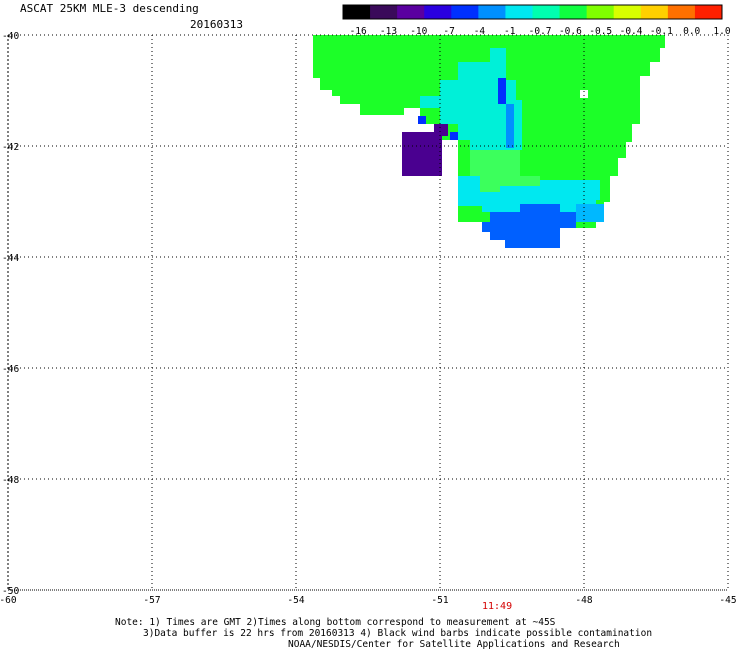  What do you see at coordinates (10, 480) in the screenshot?
I see `lat-label: -48` at bounding box center [10, 480].